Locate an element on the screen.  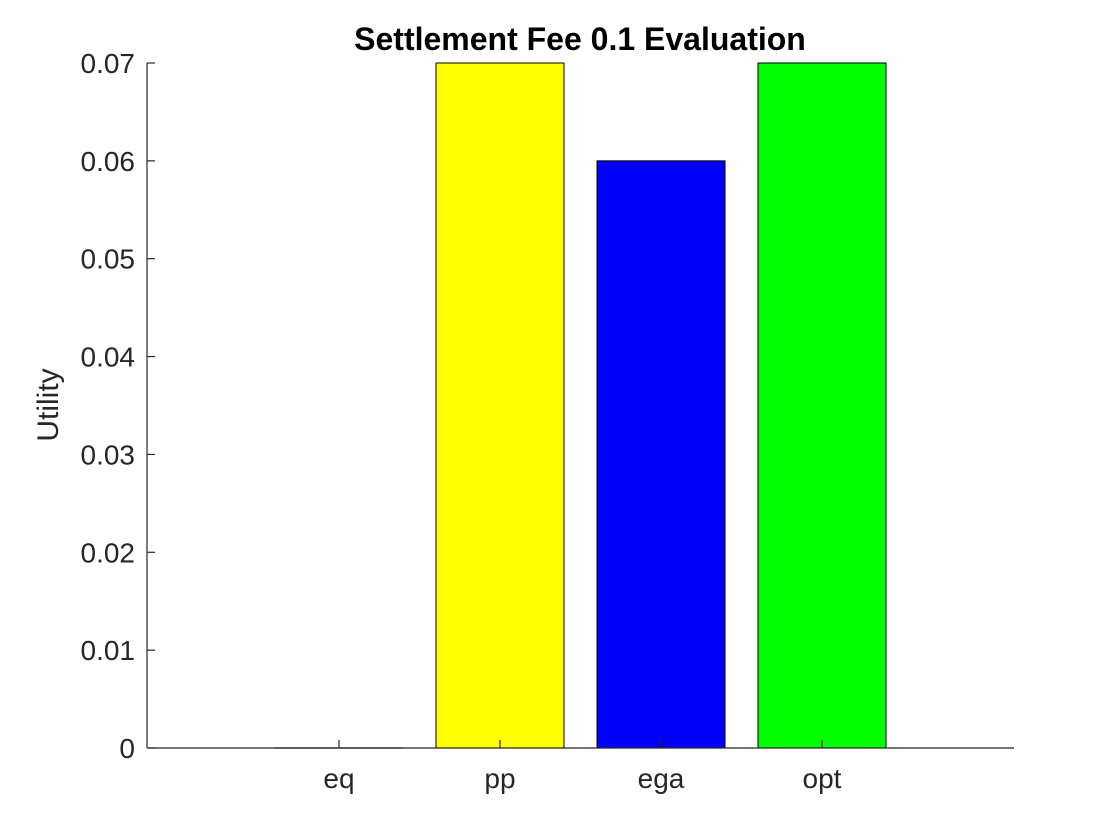
x-tick-label-pp: pp is located at coordinates (499, 778).